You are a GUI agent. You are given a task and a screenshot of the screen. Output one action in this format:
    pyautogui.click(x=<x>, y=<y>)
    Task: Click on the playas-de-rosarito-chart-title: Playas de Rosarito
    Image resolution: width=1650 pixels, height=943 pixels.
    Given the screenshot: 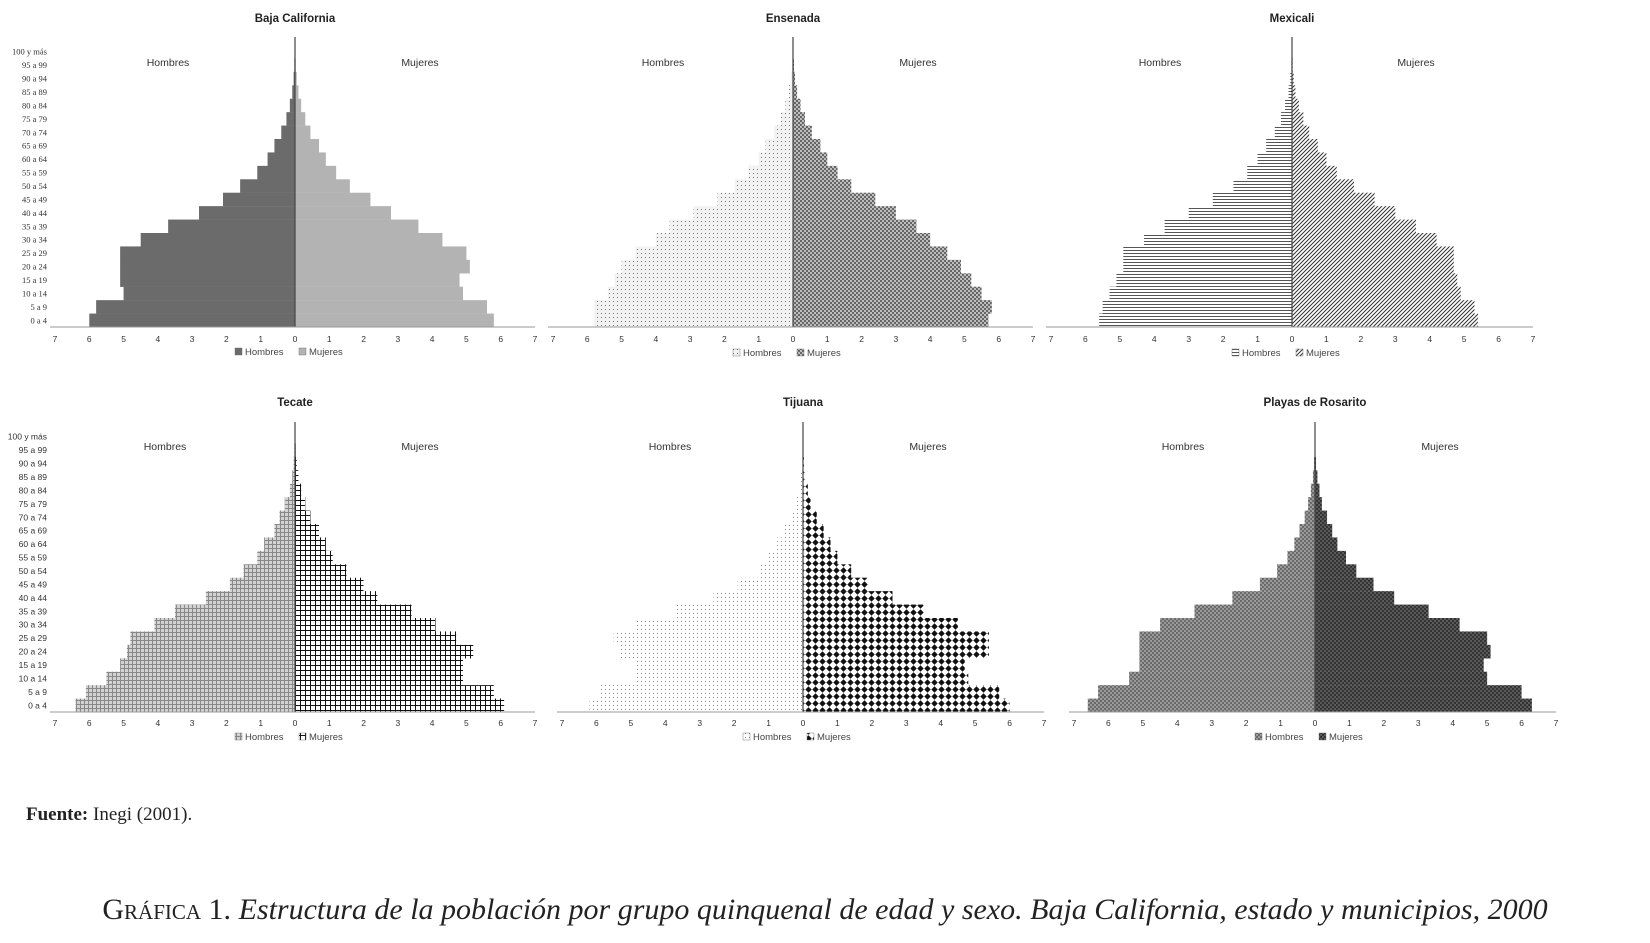 What is the action you would take?
    pyautogui.click(x=1315, y=403)
    